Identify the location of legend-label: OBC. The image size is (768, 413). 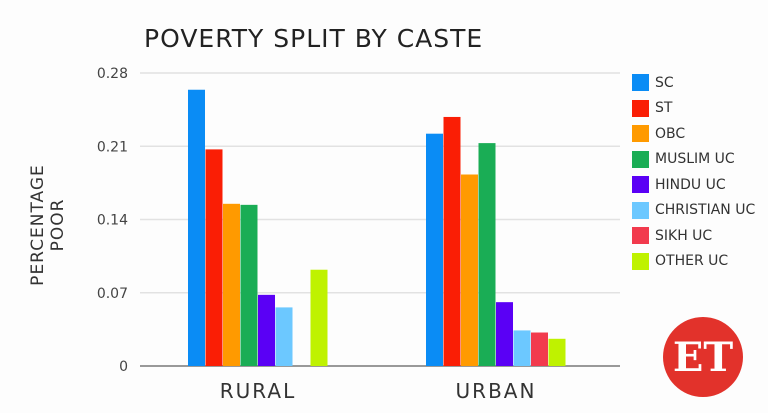
(670, 133).